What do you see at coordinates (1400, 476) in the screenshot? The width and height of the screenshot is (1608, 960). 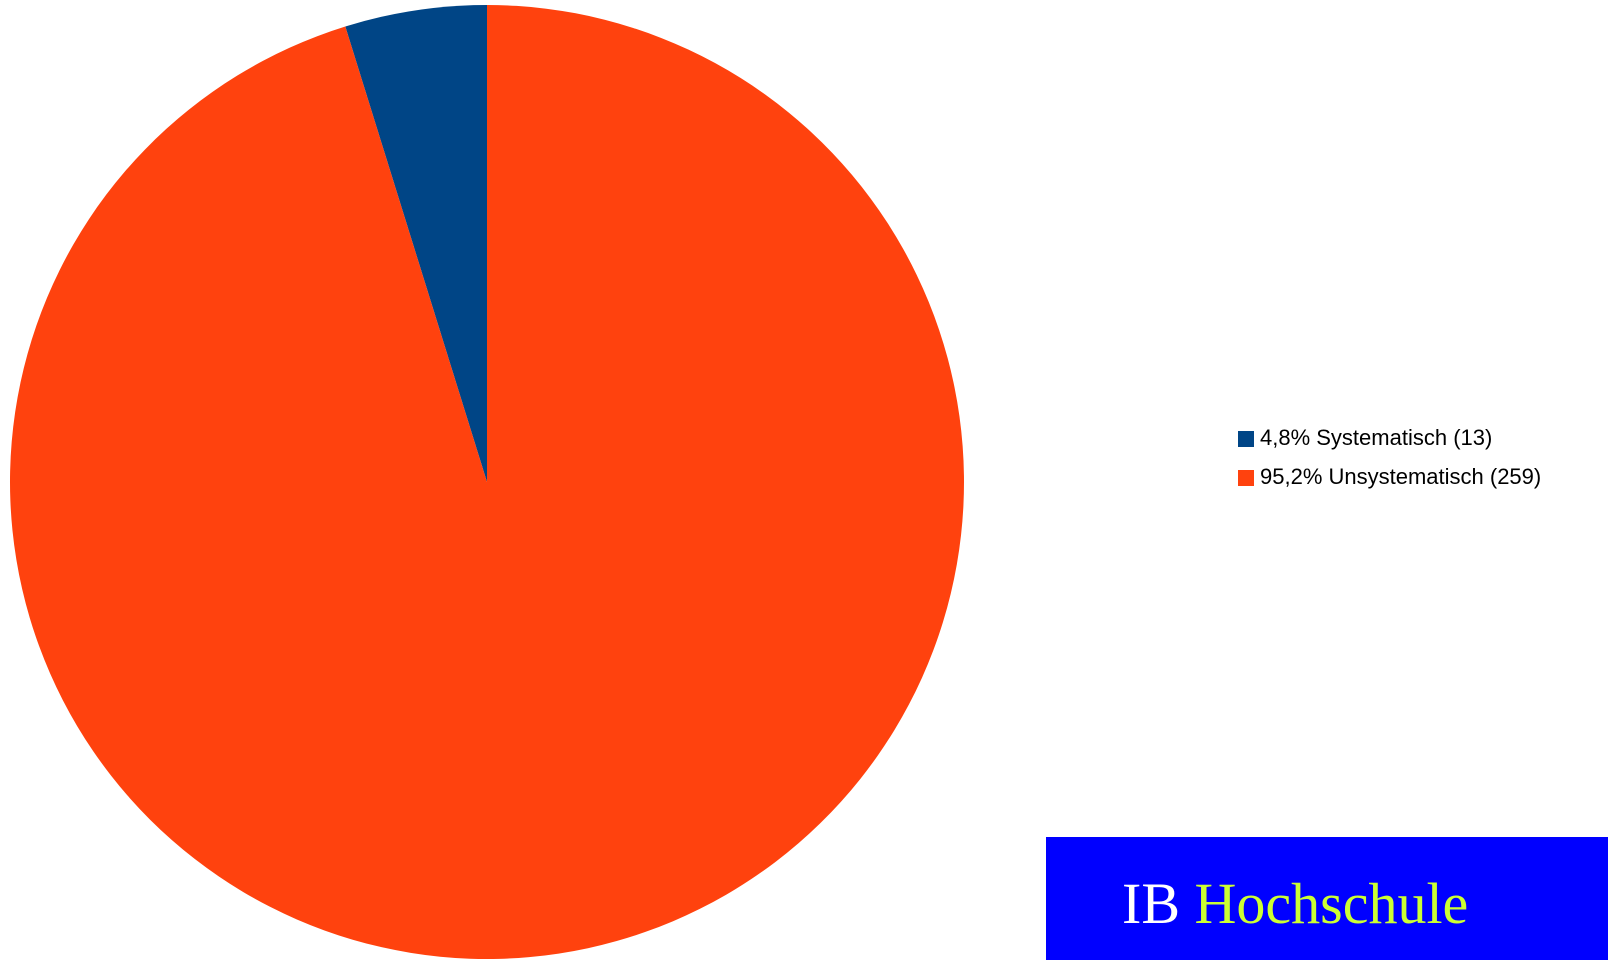 I see `legend-label: 95,2% Unsystematisch (259)` at bounding box center [1400, 476].